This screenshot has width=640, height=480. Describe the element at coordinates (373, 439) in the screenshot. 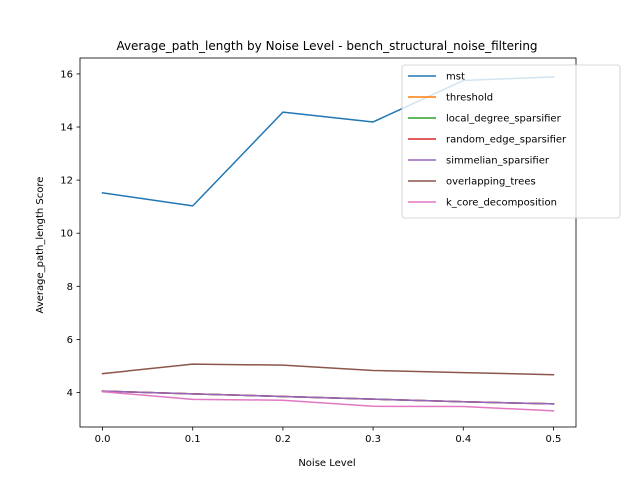

I see `x-tick-label: 0.3` at that location.